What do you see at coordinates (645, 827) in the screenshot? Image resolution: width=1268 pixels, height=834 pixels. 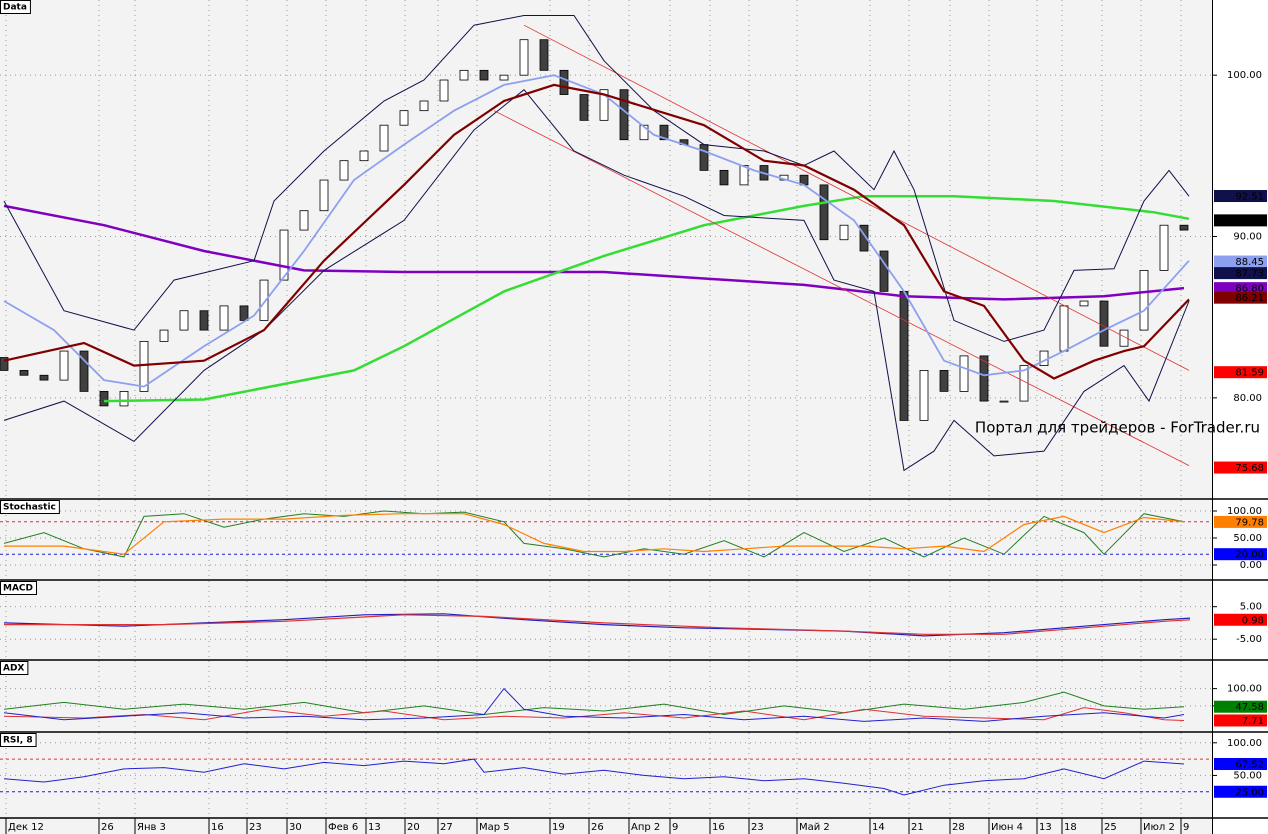 I see `x-tick-label: Апр 2` at bounding box center [645, 827].